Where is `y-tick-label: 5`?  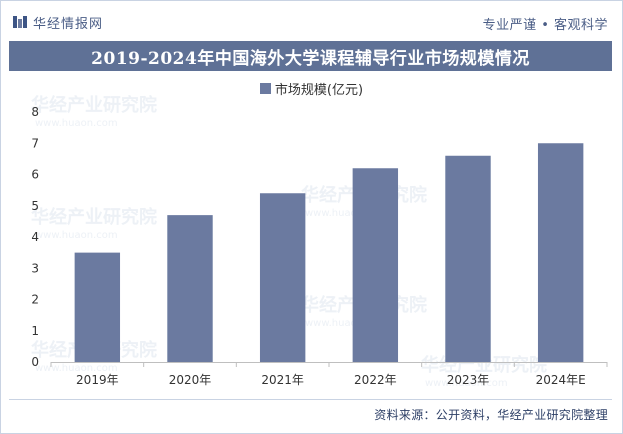 y-tick-label: 5 is located at coordinates (35, 206).